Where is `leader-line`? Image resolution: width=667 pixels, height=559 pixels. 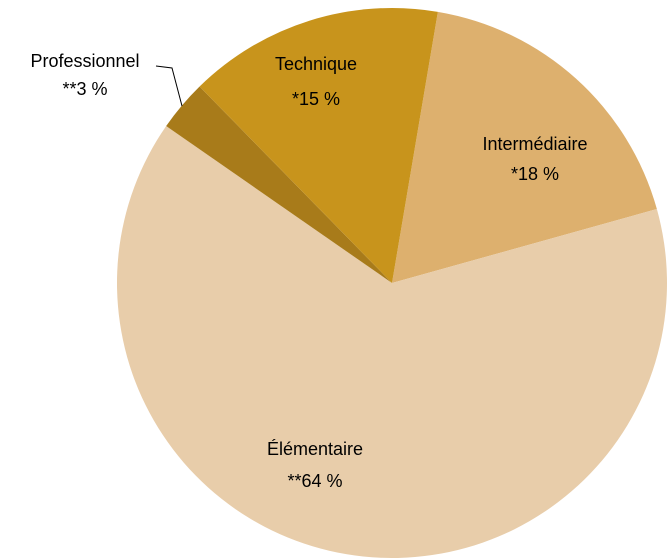
leader-line is located at coordinates (169, 86).